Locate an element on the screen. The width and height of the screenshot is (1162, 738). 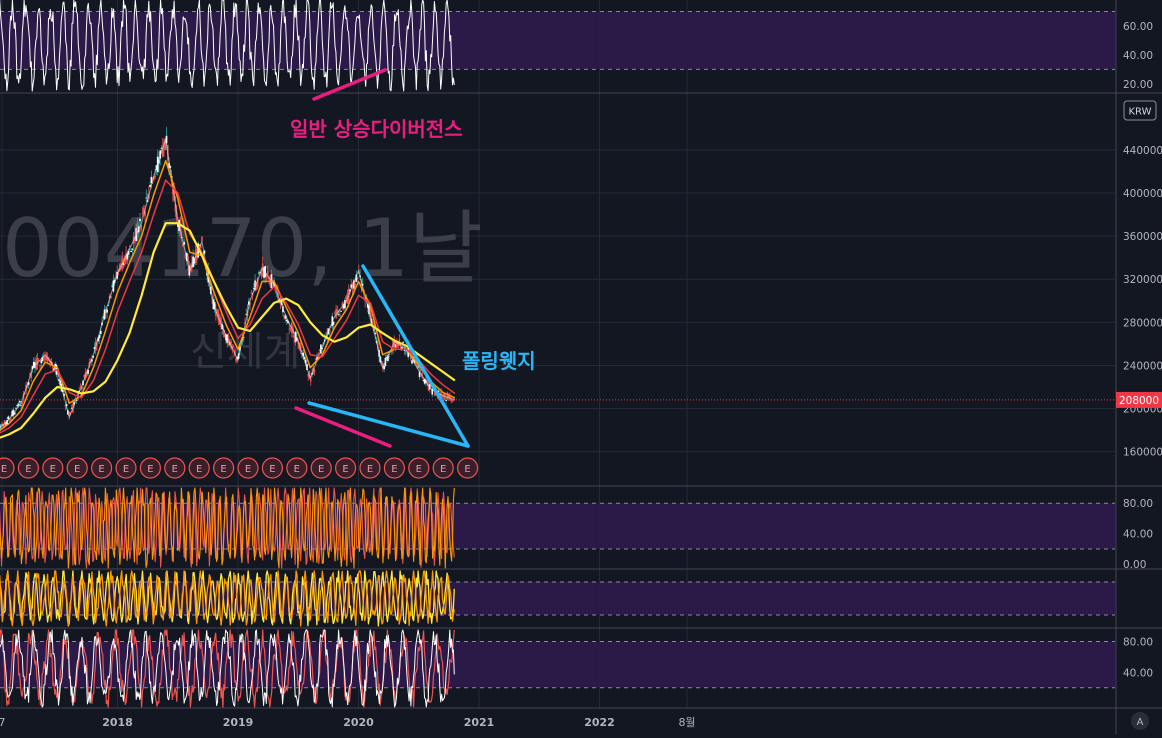
price-tick-label: 280000 is located at coordinates (1142, 323).